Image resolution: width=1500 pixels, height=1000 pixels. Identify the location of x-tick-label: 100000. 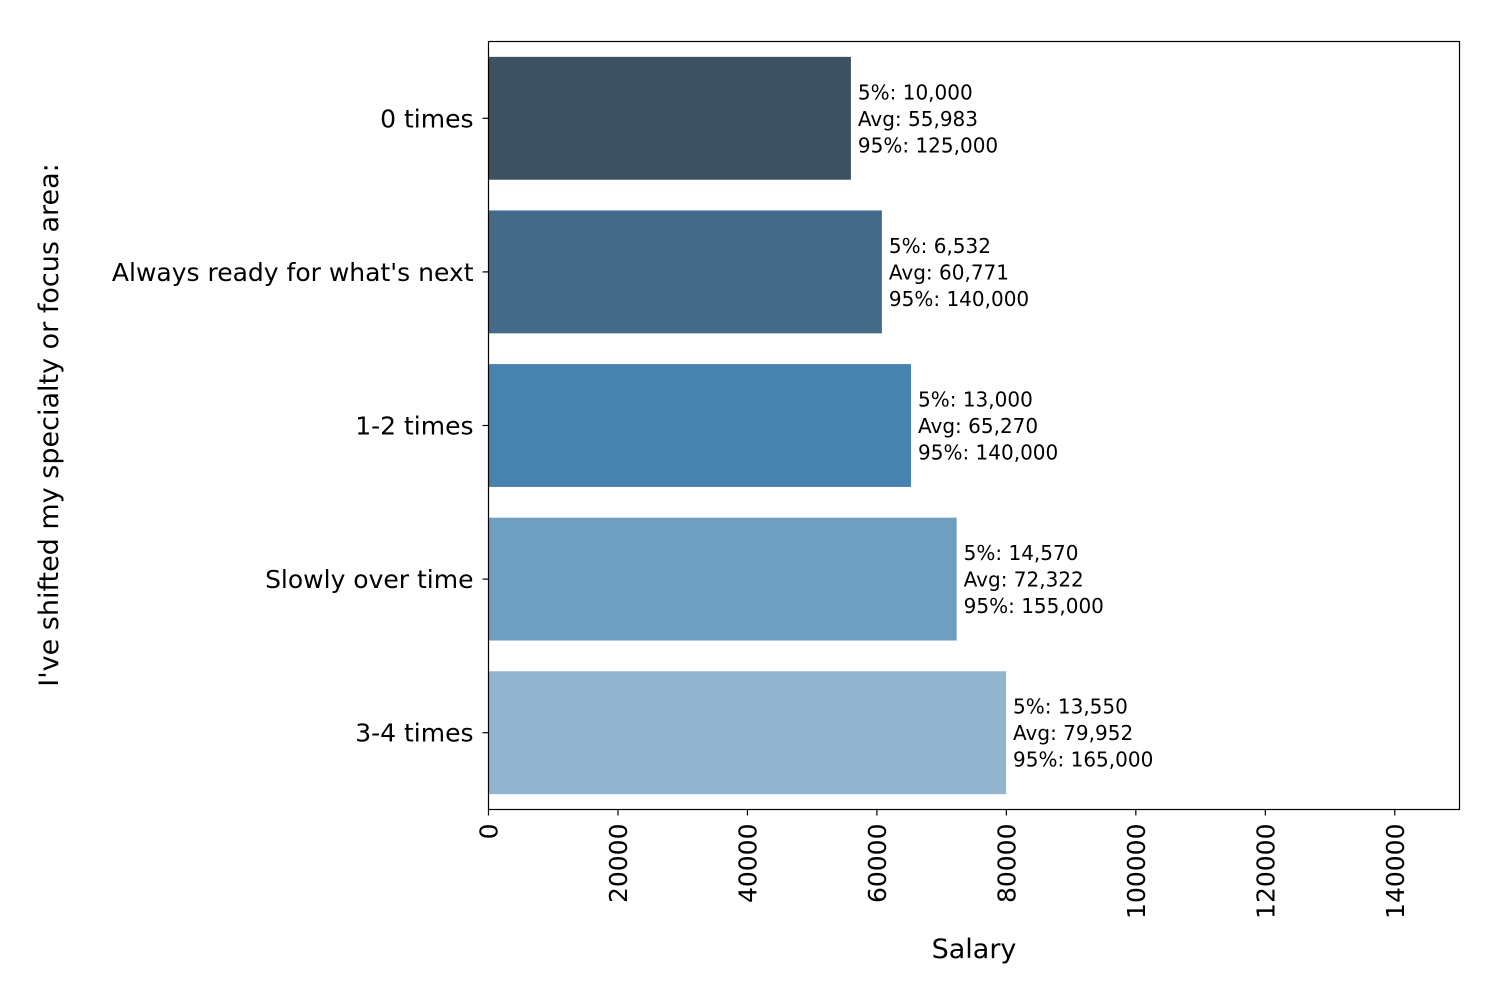
(1136, 871).